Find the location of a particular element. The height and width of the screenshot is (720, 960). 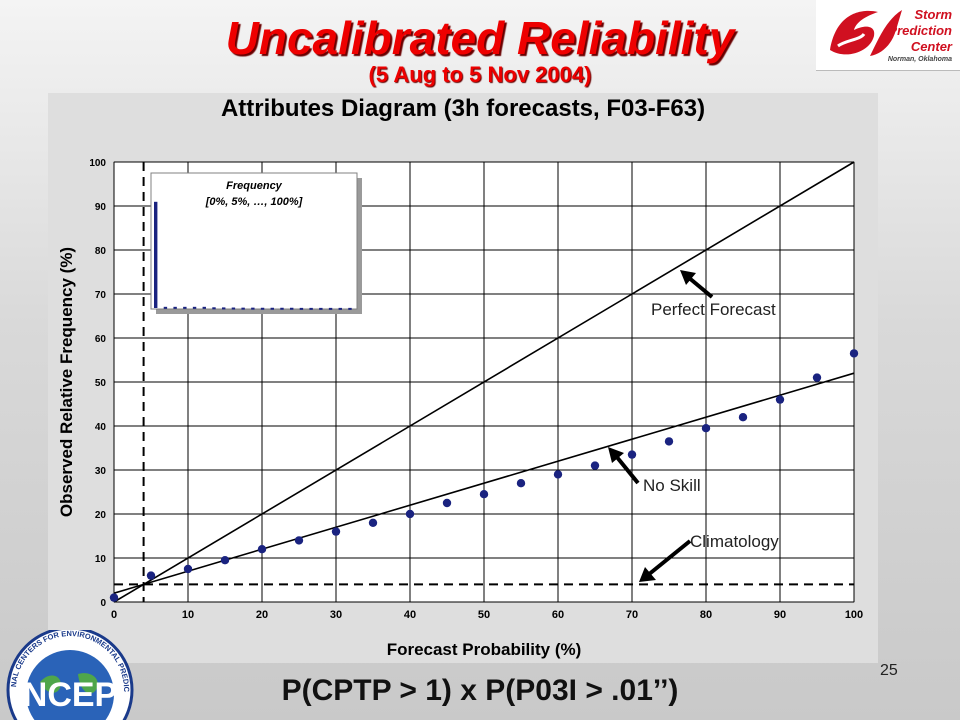

ncep-wordmark: NCEP is located at coordinates (70, 695).